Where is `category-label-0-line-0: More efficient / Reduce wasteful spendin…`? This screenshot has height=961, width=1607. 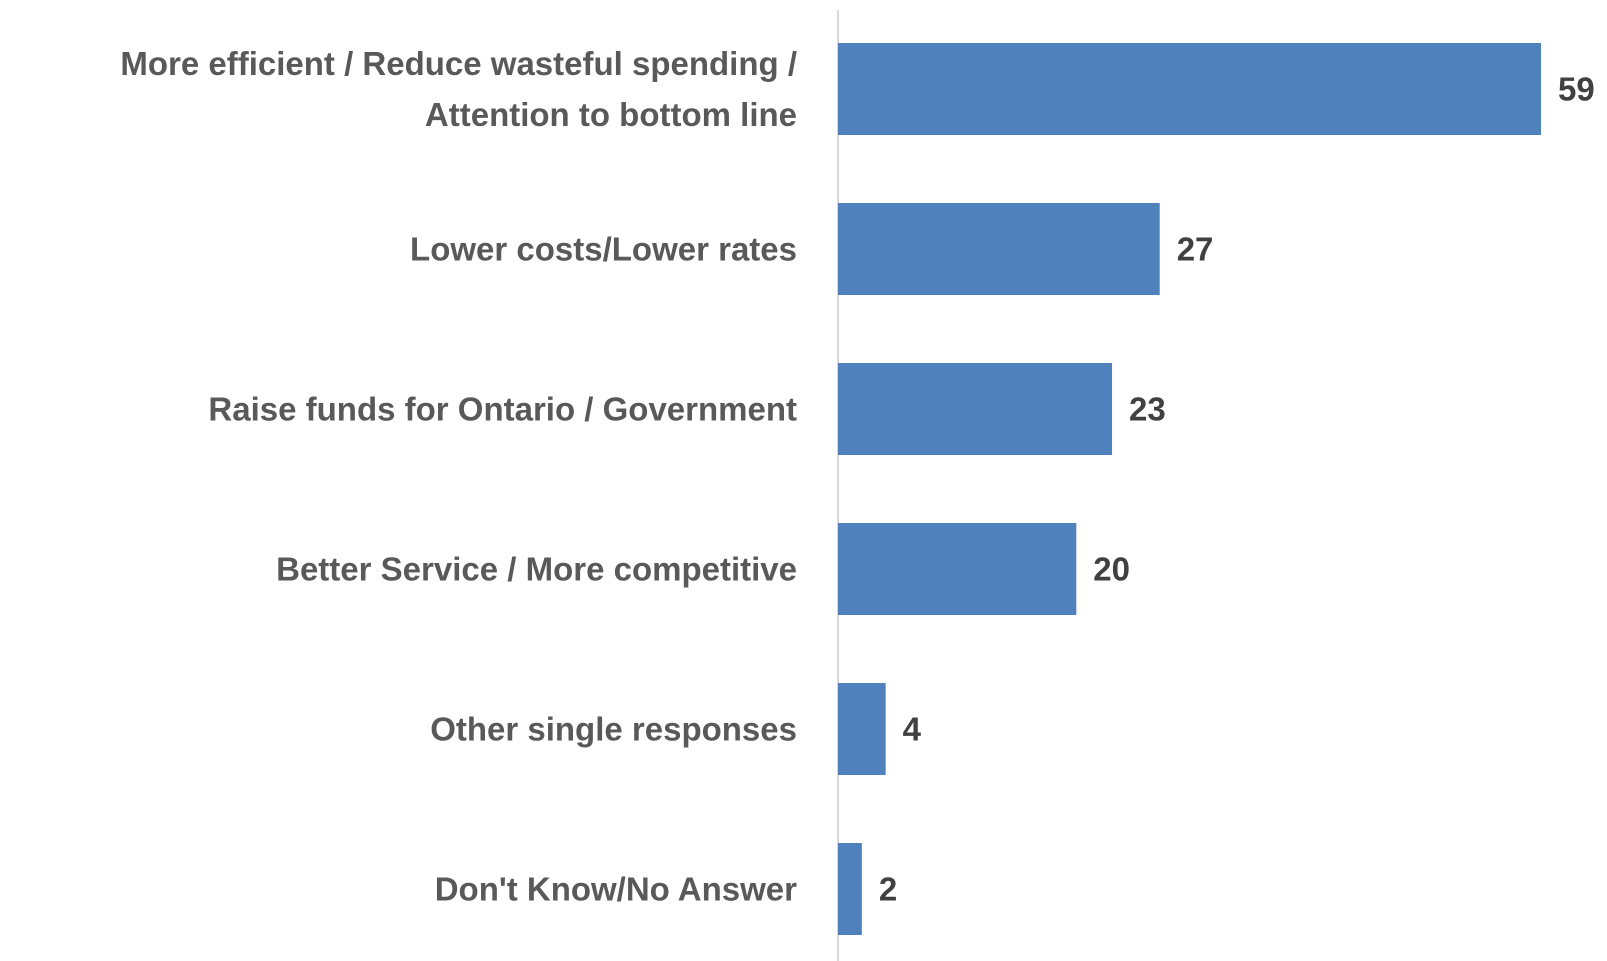 category-label-0-line-0: More efficient / Reduce wasteful spendin… is located at coordinates (458, 63).